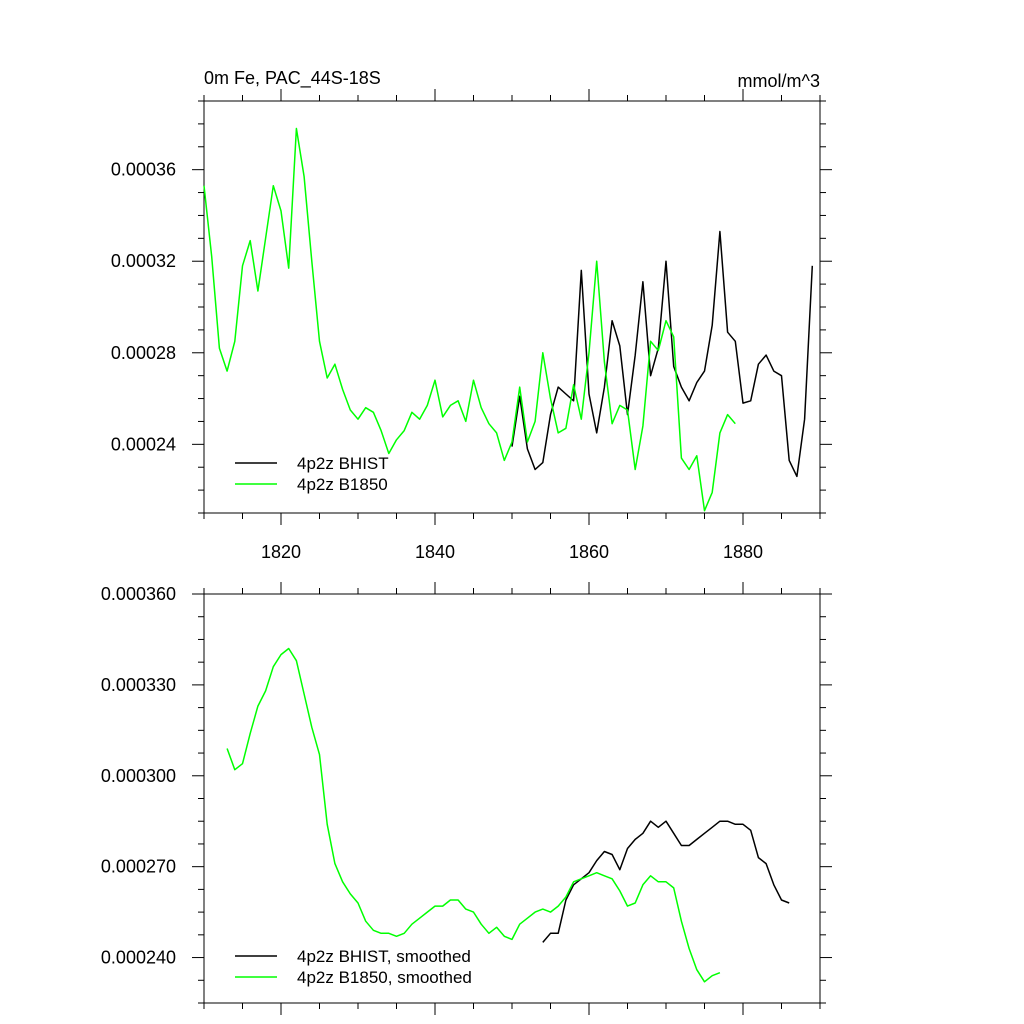  What do you see at coordinates (343, 463) in the screenshot?
I see `legend-label: 4p2z BHIST` at bounding box center [343, 463].